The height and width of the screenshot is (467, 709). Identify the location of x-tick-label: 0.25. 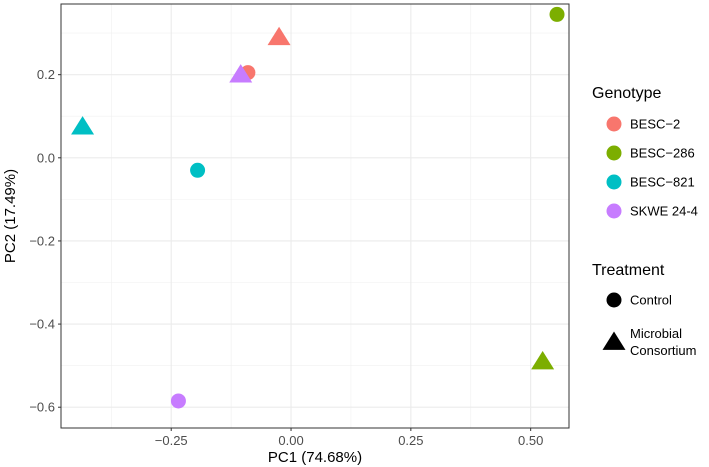
(410, 440).